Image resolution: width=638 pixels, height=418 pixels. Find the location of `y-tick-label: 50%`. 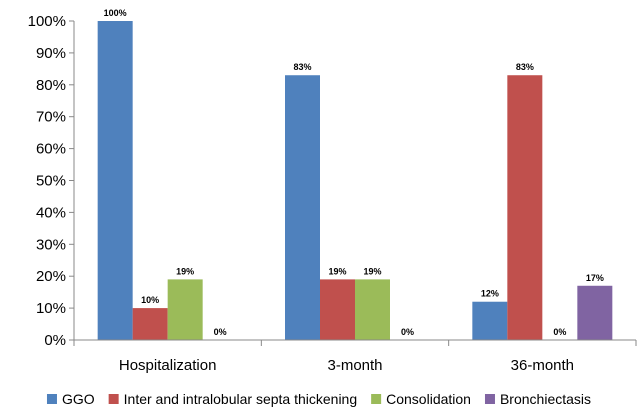

y-tick-label: 50% is located at coordinates (51, 181).